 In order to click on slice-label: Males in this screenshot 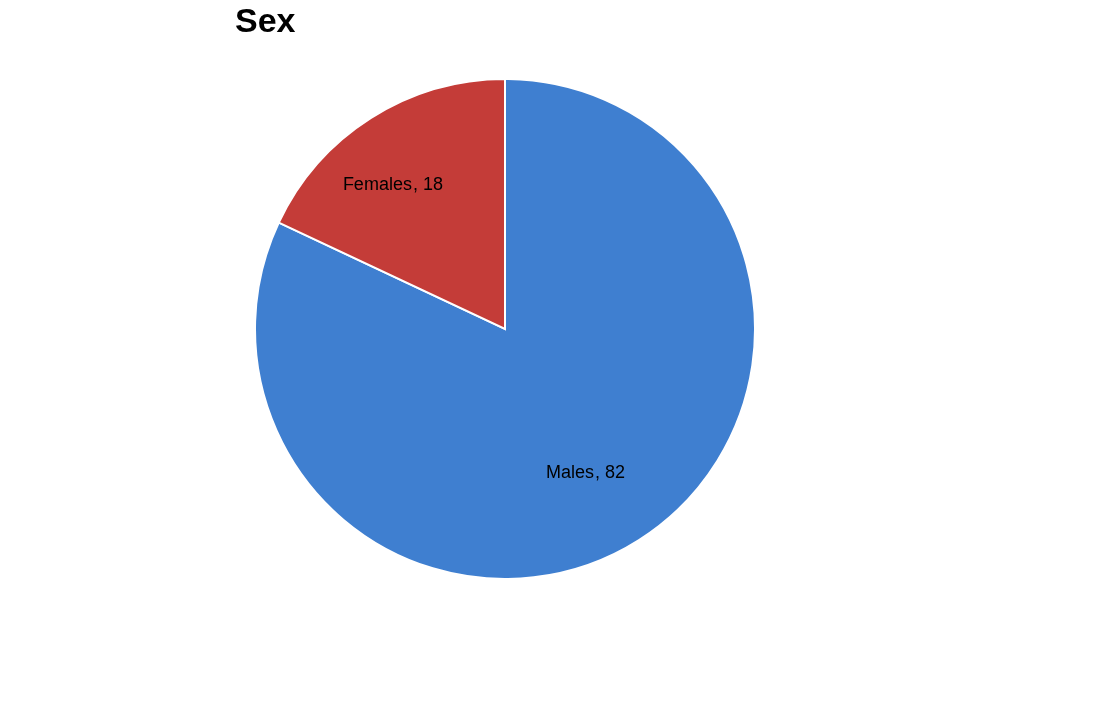, I will do `click(570, 471)`.